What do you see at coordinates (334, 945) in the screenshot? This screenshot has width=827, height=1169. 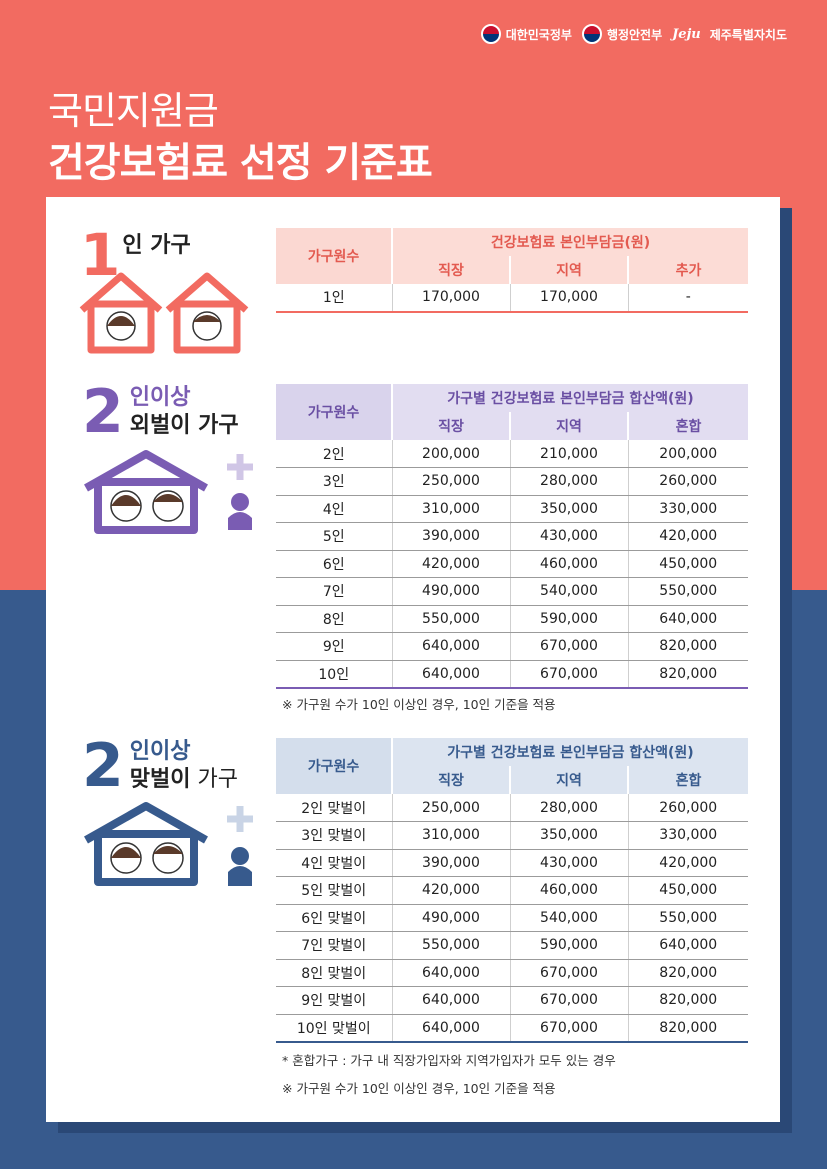 I see `members-cell: 7인 맞벌이` at bounding box center [334, 945].